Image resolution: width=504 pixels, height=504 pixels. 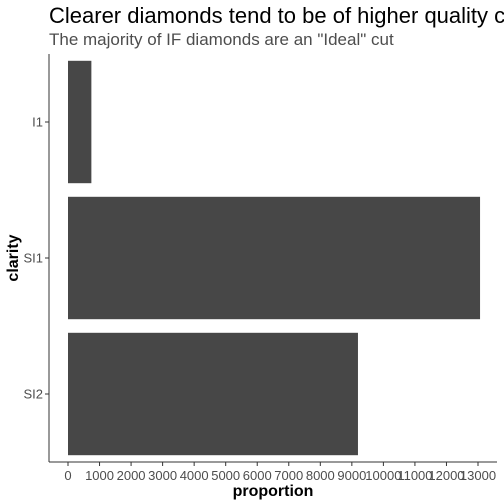 What do you see at coordinates (33, 394) in the screenshot?
I see `y-tick-label: SI2` at bounding box center [33, 394].